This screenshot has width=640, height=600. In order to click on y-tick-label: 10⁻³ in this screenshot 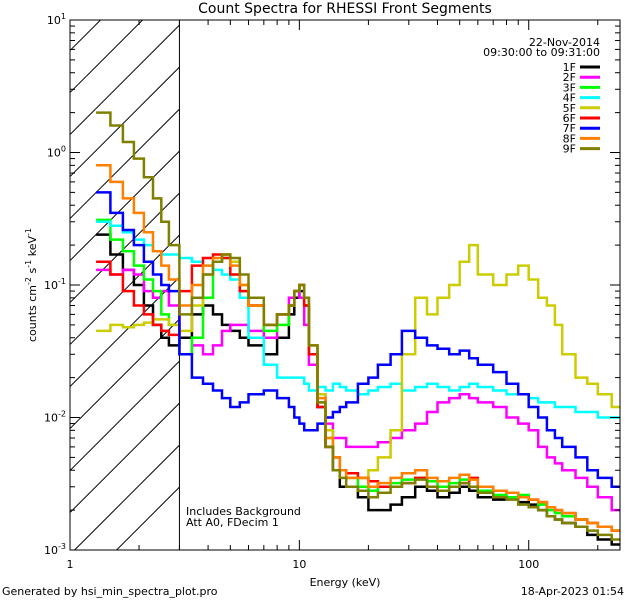, I will do `click(55, 549)`.